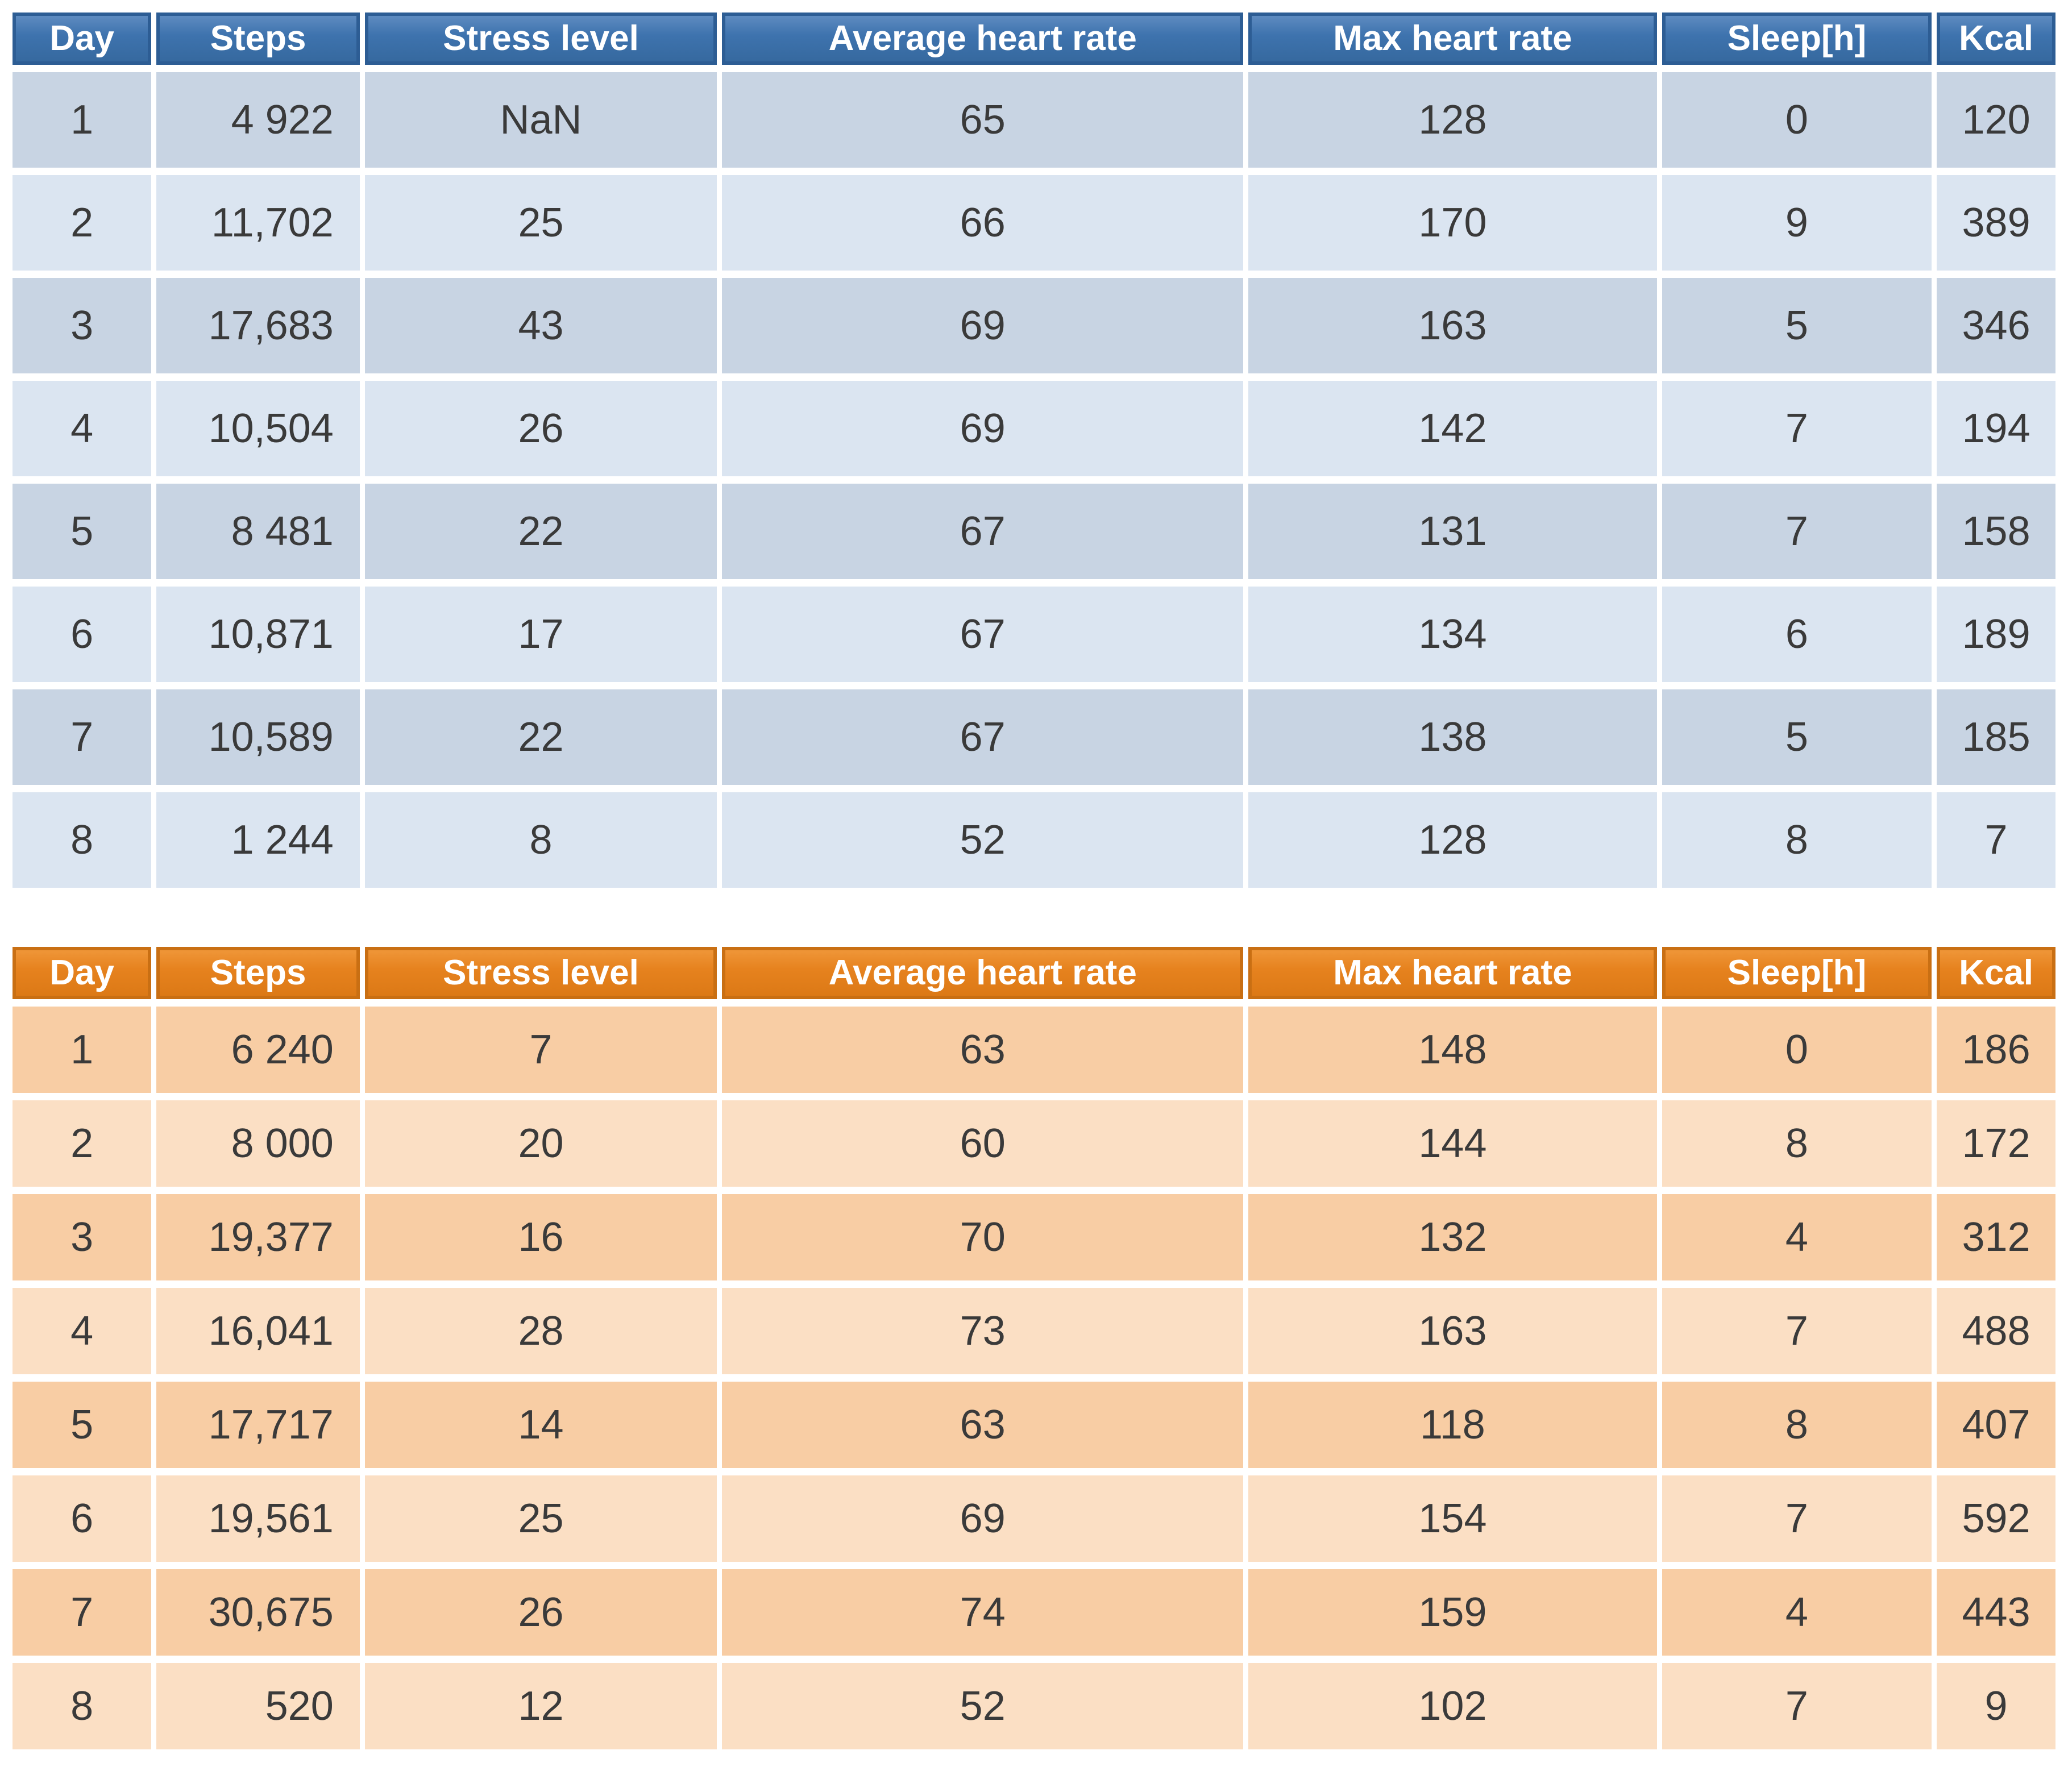  Describe the element at coordinates (983, 120) in the screenshot. I see `table-cell: 65` at that location.